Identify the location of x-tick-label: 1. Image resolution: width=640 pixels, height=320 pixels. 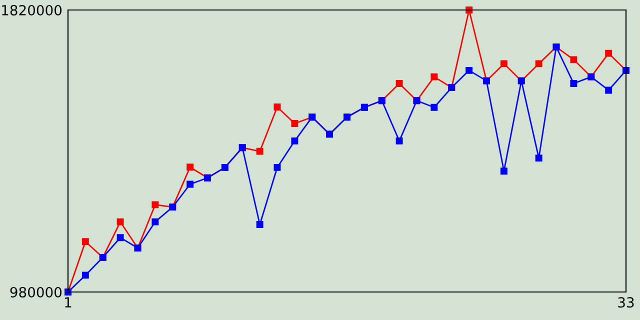
(68, 302).